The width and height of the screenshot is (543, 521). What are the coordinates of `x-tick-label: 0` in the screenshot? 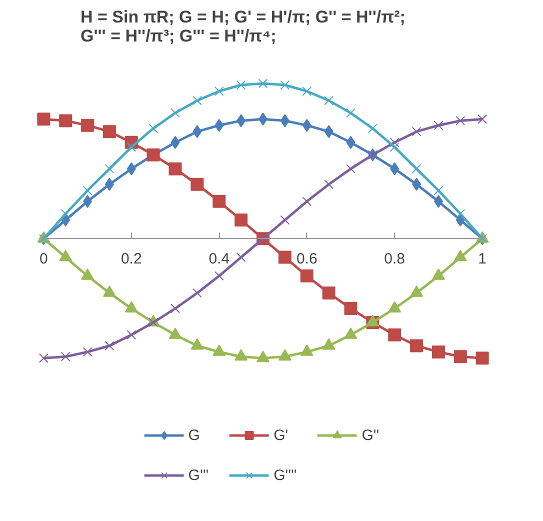 It's located at (43, 259).